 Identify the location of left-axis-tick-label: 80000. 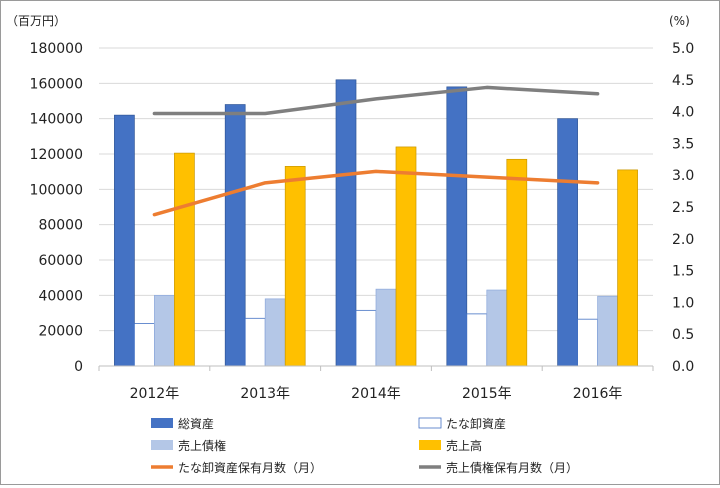
(60, 226).